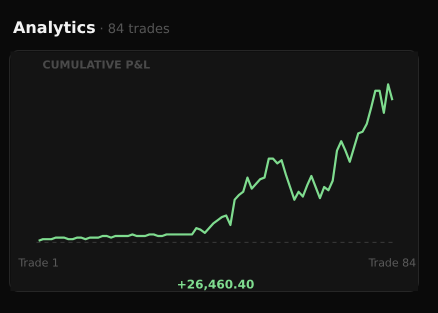  What do you see at coordinates (392, 263) in the screenshot?
I see `x-tick-label: Trade 84` at bounding box center [392, 263].